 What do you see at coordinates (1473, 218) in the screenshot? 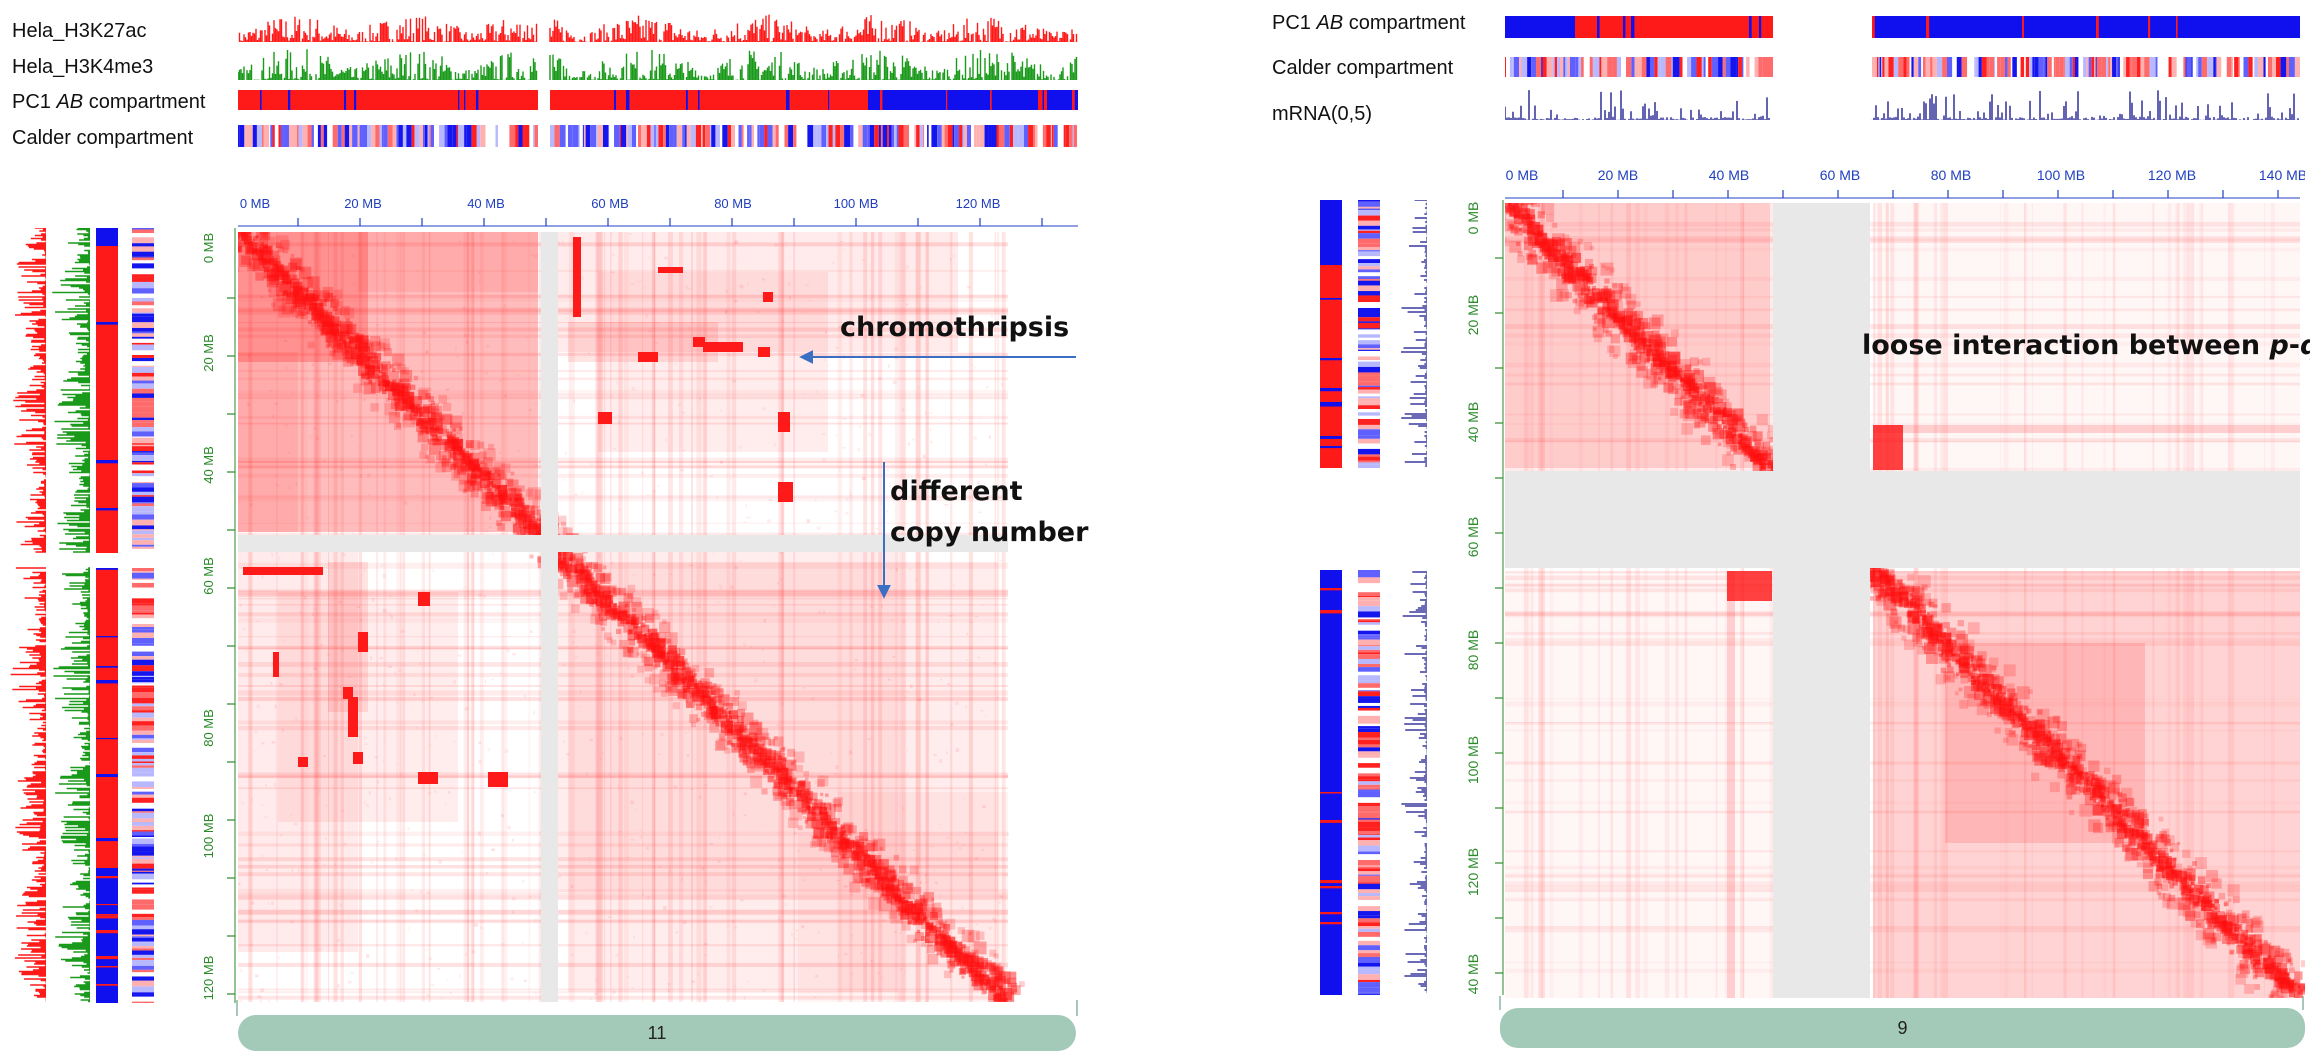
I see `right-y-tick-label: 0 MB` at bounding box center [1473, 218].